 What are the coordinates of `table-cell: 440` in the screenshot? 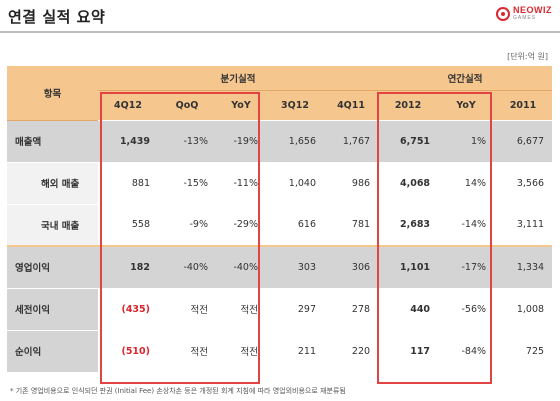 It's located at (408, 308).